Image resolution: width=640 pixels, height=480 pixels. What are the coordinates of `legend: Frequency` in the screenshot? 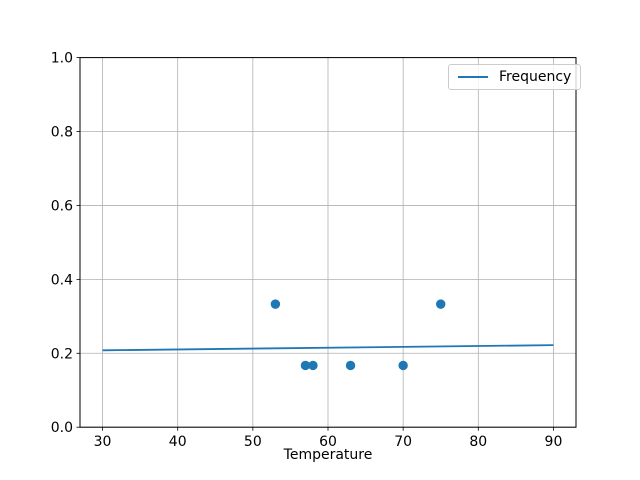 It's located at (515, 77).